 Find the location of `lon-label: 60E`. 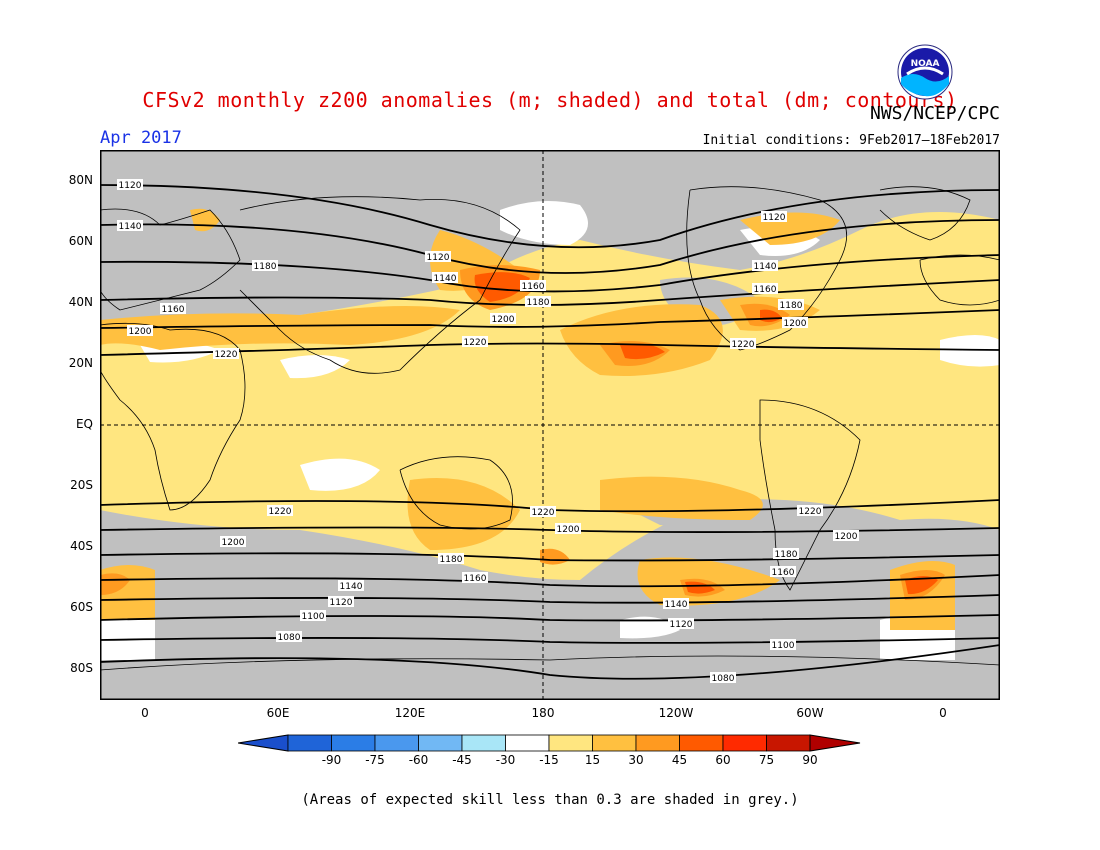

lon-label: 60E is located at coordinates (278, 713).